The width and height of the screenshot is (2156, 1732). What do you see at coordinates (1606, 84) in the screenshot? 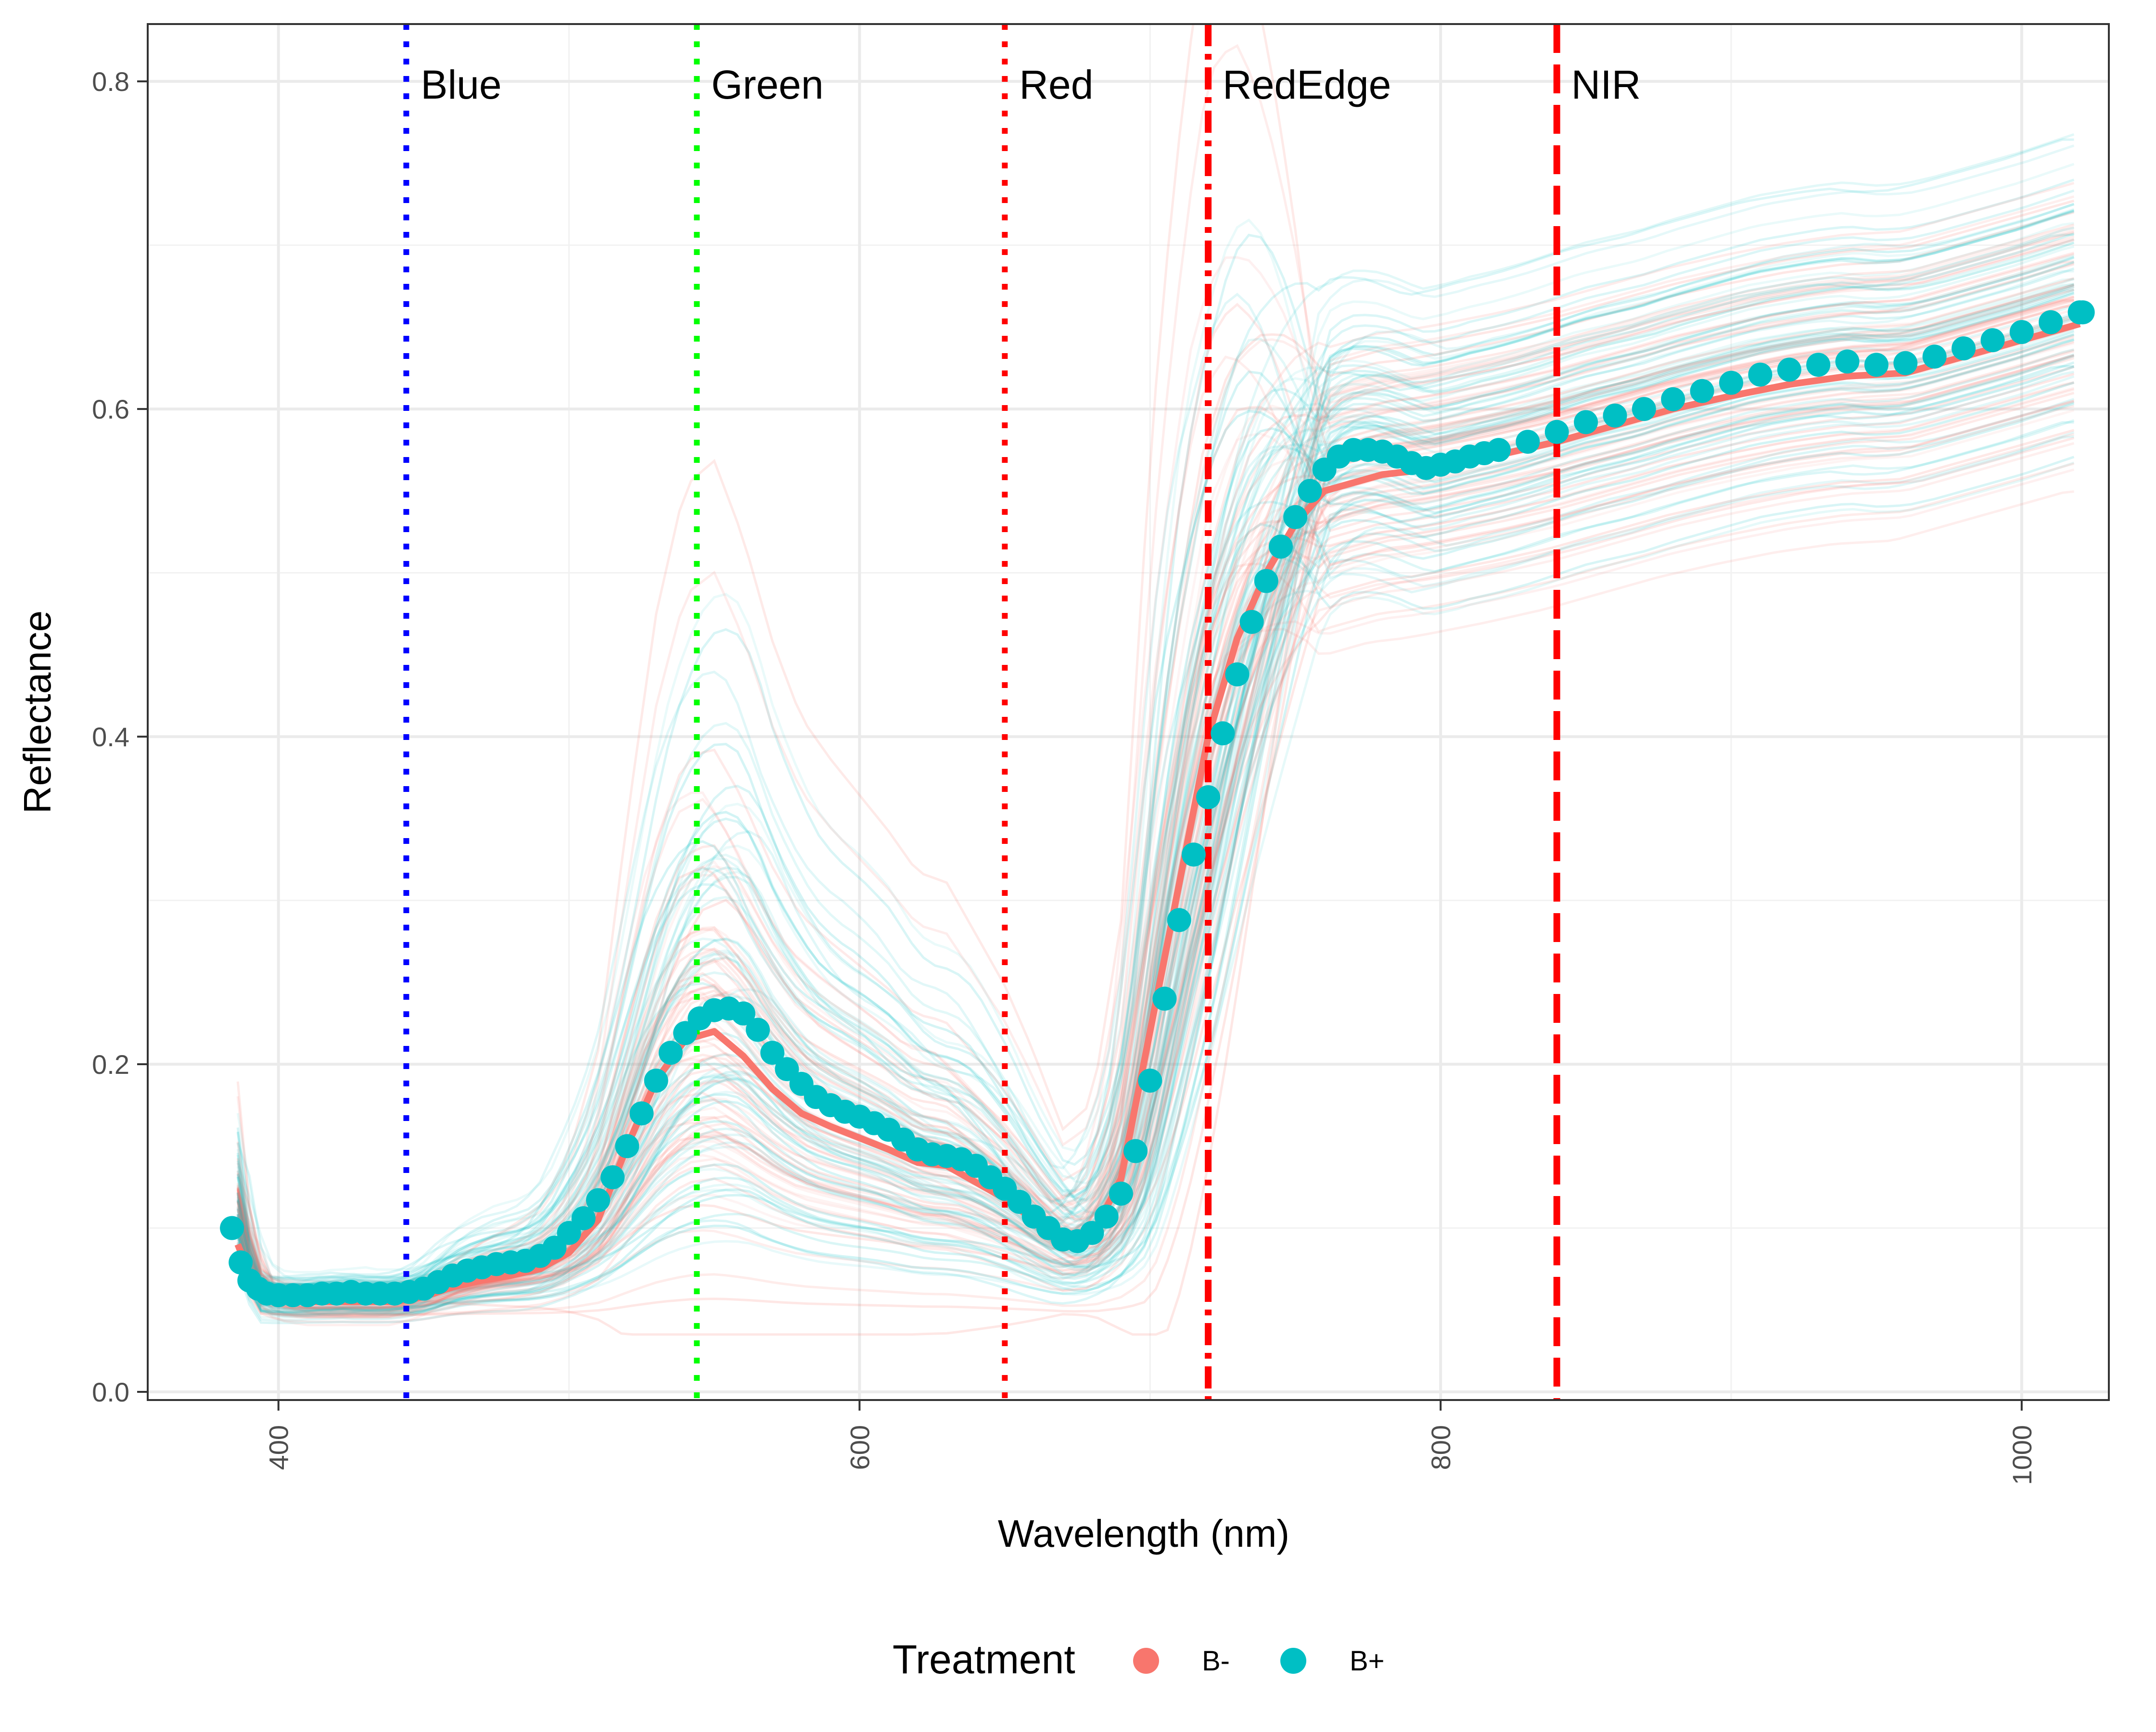
I see `band-label-nir: NIR` at bounding box center [1606, 84].